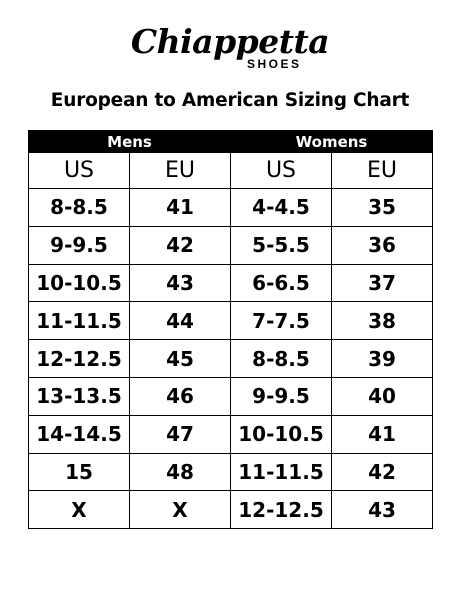 The width and height of the screenshot is (460, 595). Describe the element at coordinates (281, 321) in the screenshot. I see `cell-womens-us: 7-7.5` at that location.